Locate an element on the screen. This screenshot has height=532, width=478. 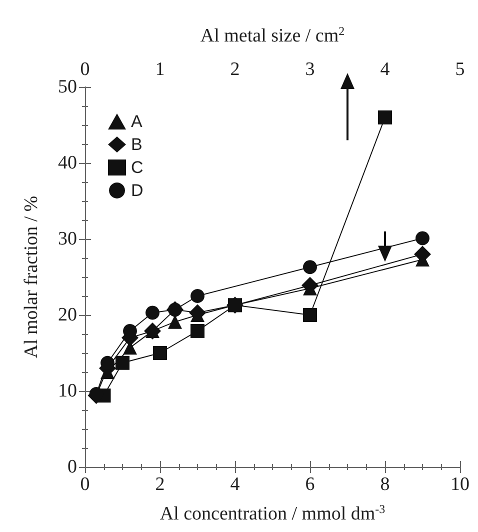
legend-label: D is located at coordinates (137, 190).